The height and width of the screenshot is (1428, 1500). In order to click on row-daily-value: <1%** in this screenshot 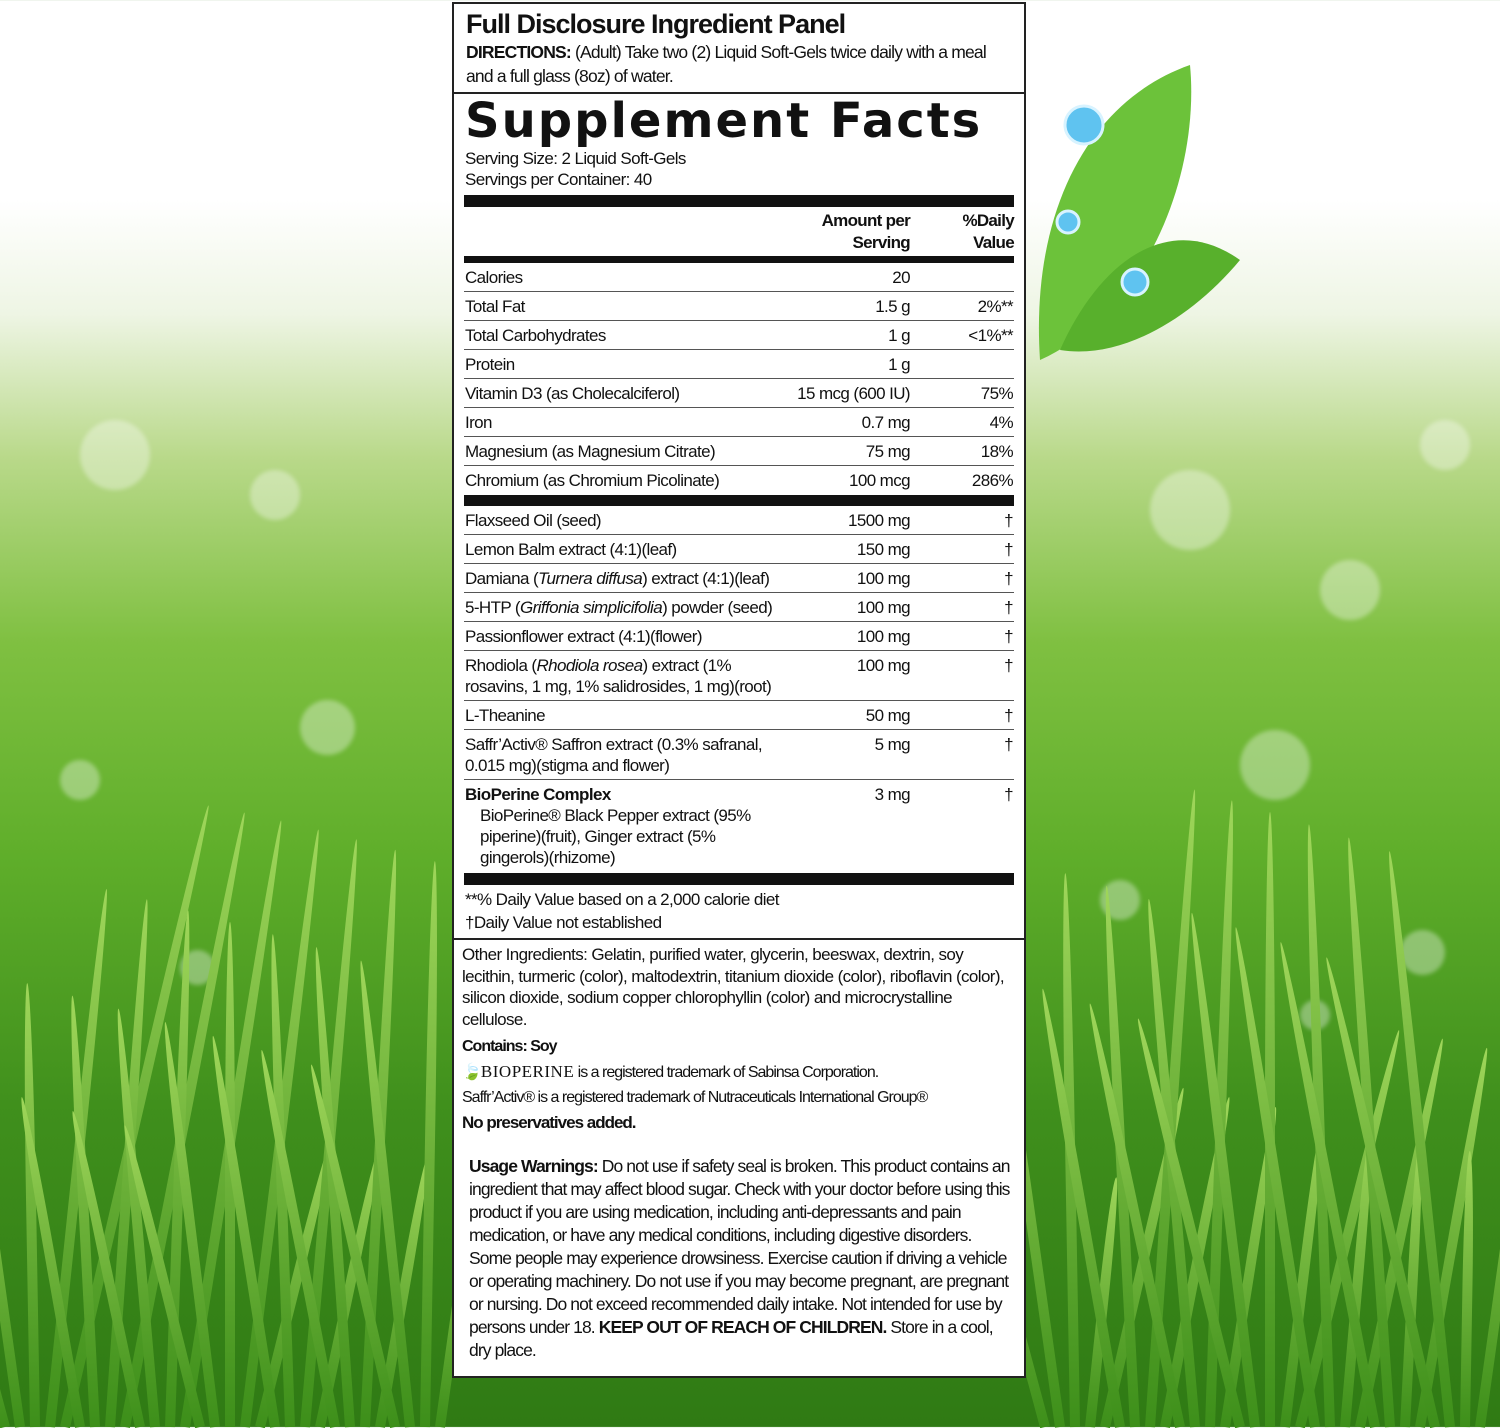, I will do `click(990, 335)`.